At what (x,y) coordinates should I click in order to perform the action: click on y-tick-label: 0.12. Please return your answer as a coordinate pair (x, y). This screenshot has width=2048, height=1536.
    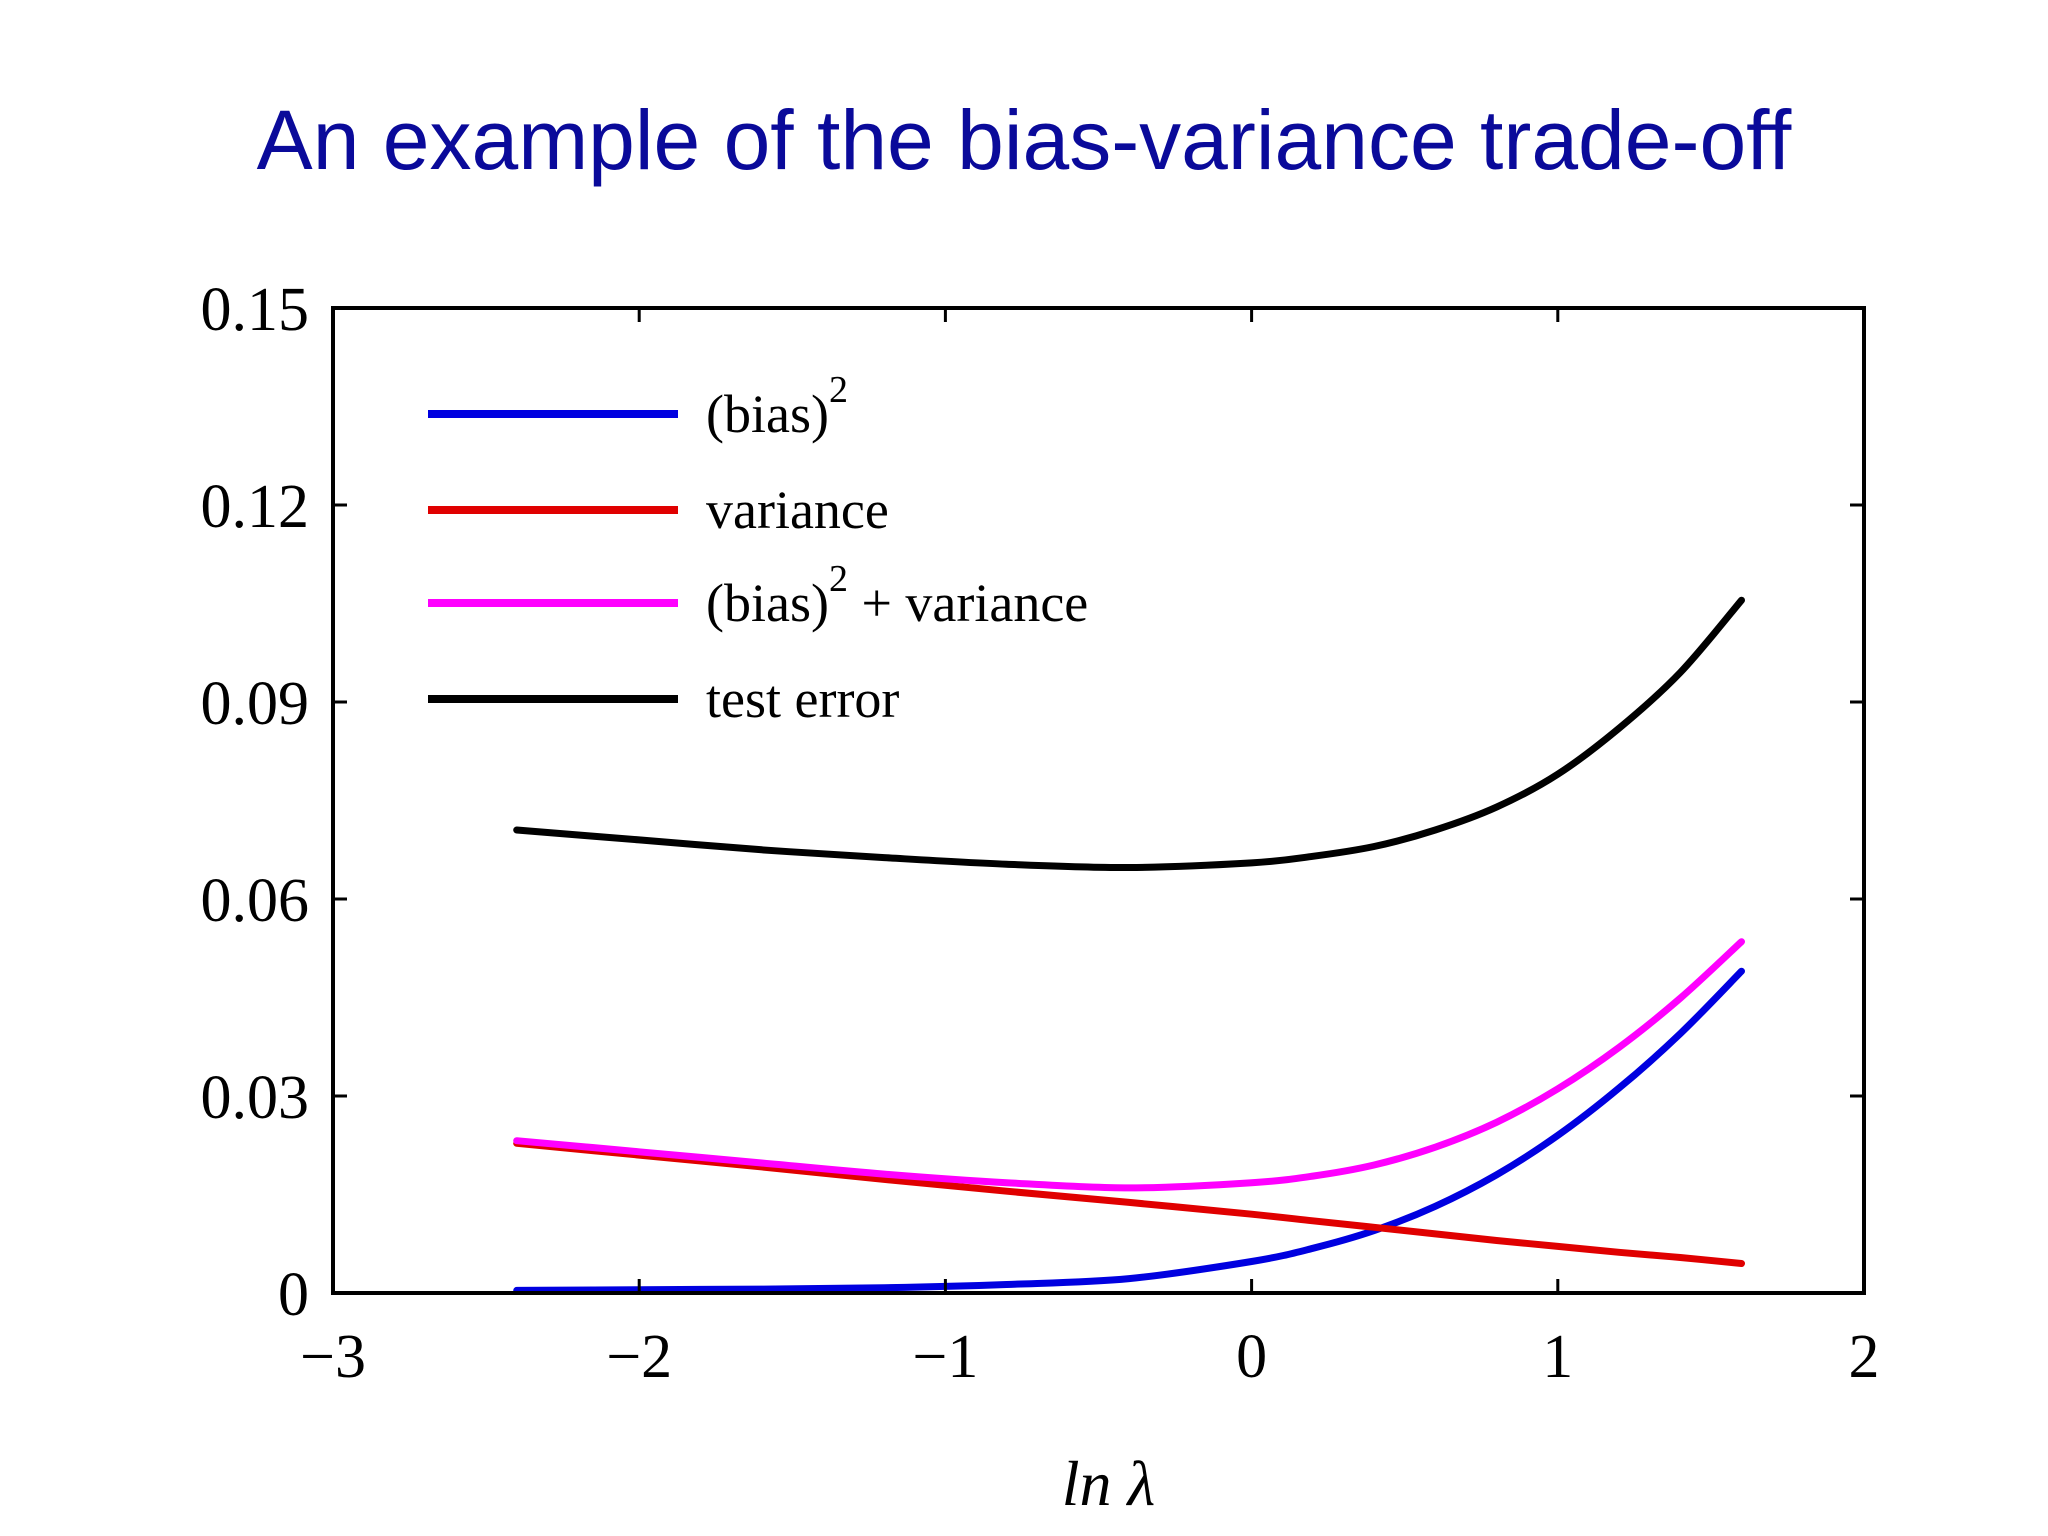
    Looking at the image, I should click on (255, 507).